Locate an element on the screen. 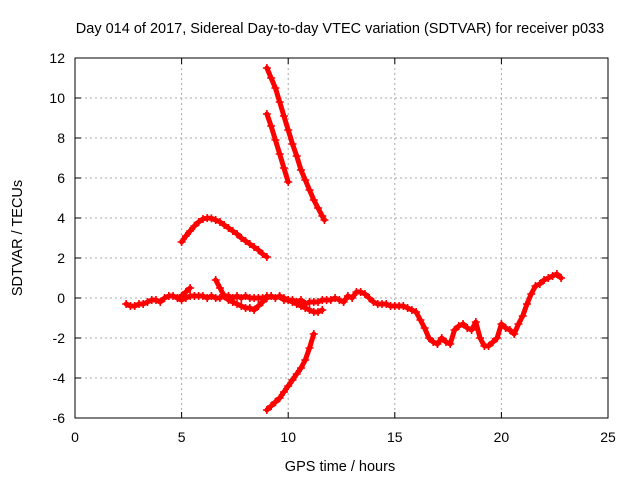 The image size is (640, 480). x-tick-label: 20 is located at coordinates (502, 437).